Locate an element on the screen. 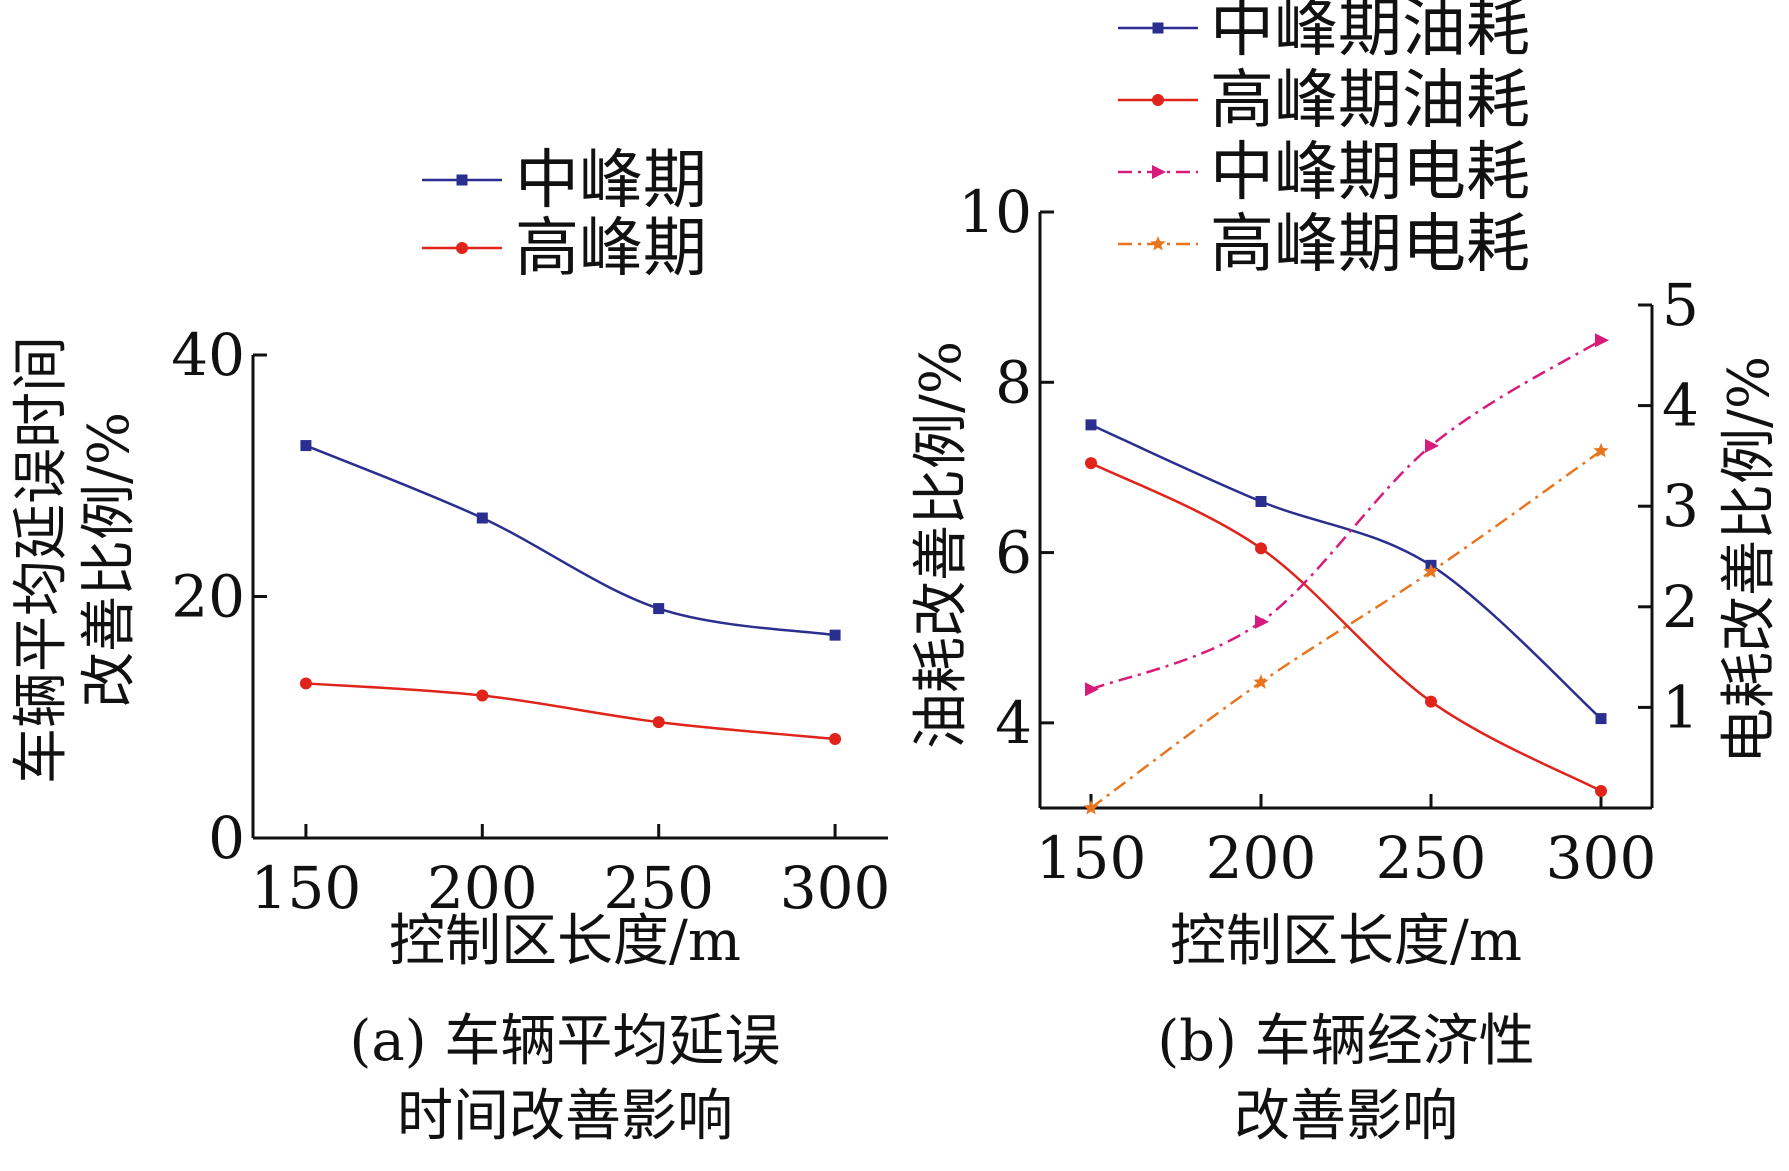 The height and width of the screenshot is (1171, 1789). chart-b-ylabel-right: 电耗改善比例/% is located at coordinates (1749, 560).